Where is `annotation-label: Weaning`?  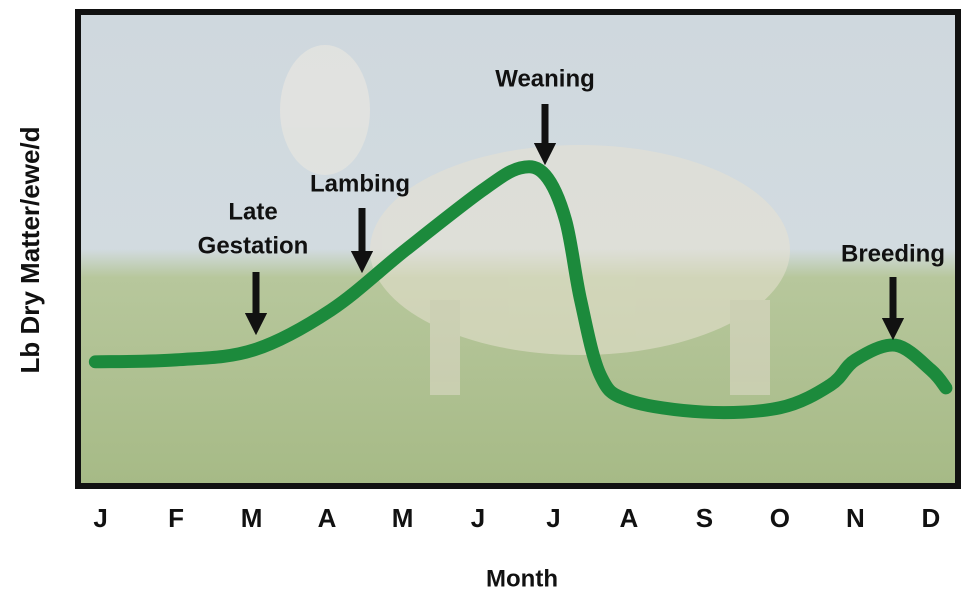 annotation-label: Weaning is located at coordinates (545, 78).